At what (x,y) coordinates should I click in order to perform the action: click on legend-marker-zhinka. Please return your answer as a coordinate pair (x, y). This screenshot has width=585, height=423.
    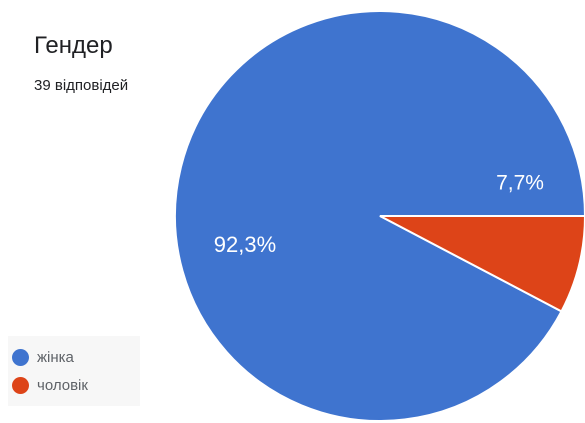
    Looking at the image, I should click on (20, 357).